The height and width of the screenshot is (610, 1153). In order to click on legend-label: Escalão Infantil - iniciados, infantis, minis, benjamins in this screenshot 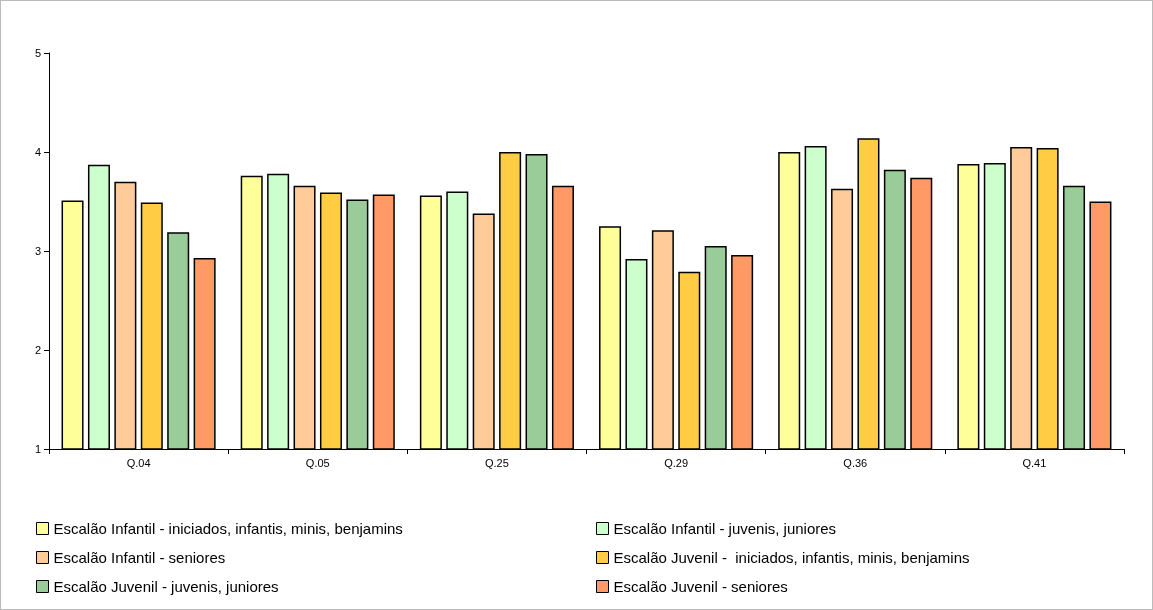, I will do `click(228, 528)`.